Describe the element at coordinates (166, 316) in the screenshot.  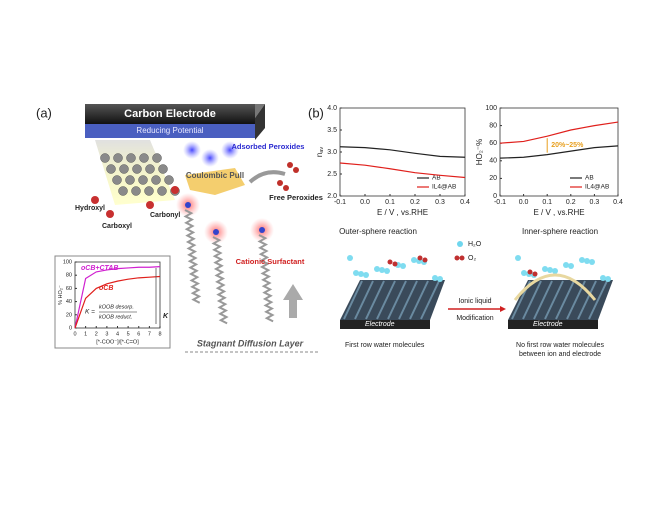
I see `k-label: K` at that location.